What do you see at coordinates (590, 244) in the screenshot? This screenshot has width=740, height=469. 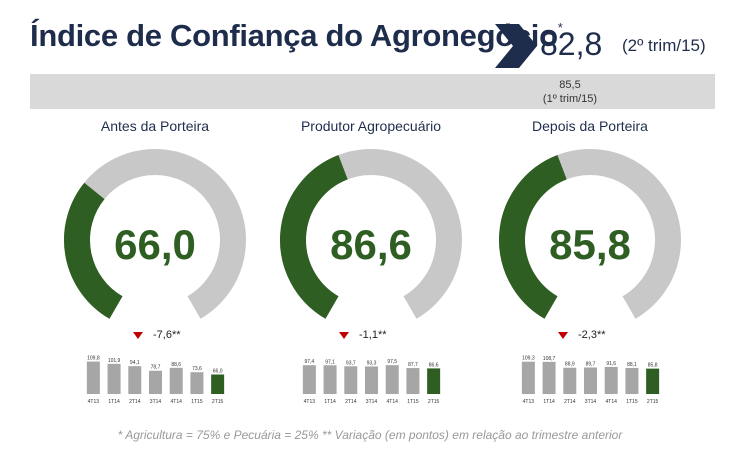 I see `gauge-value: 85,8` at bounding box center [590, 244].